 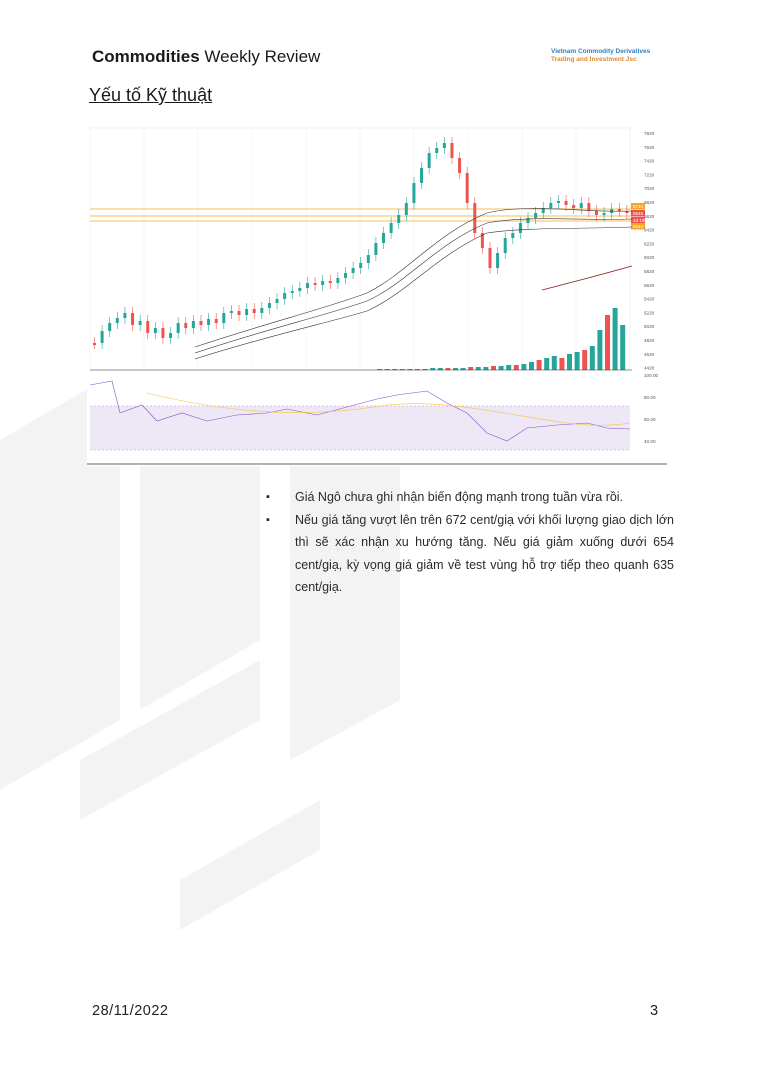 I want to click on price-tick-label: 7620, so click(x=649, y=147).